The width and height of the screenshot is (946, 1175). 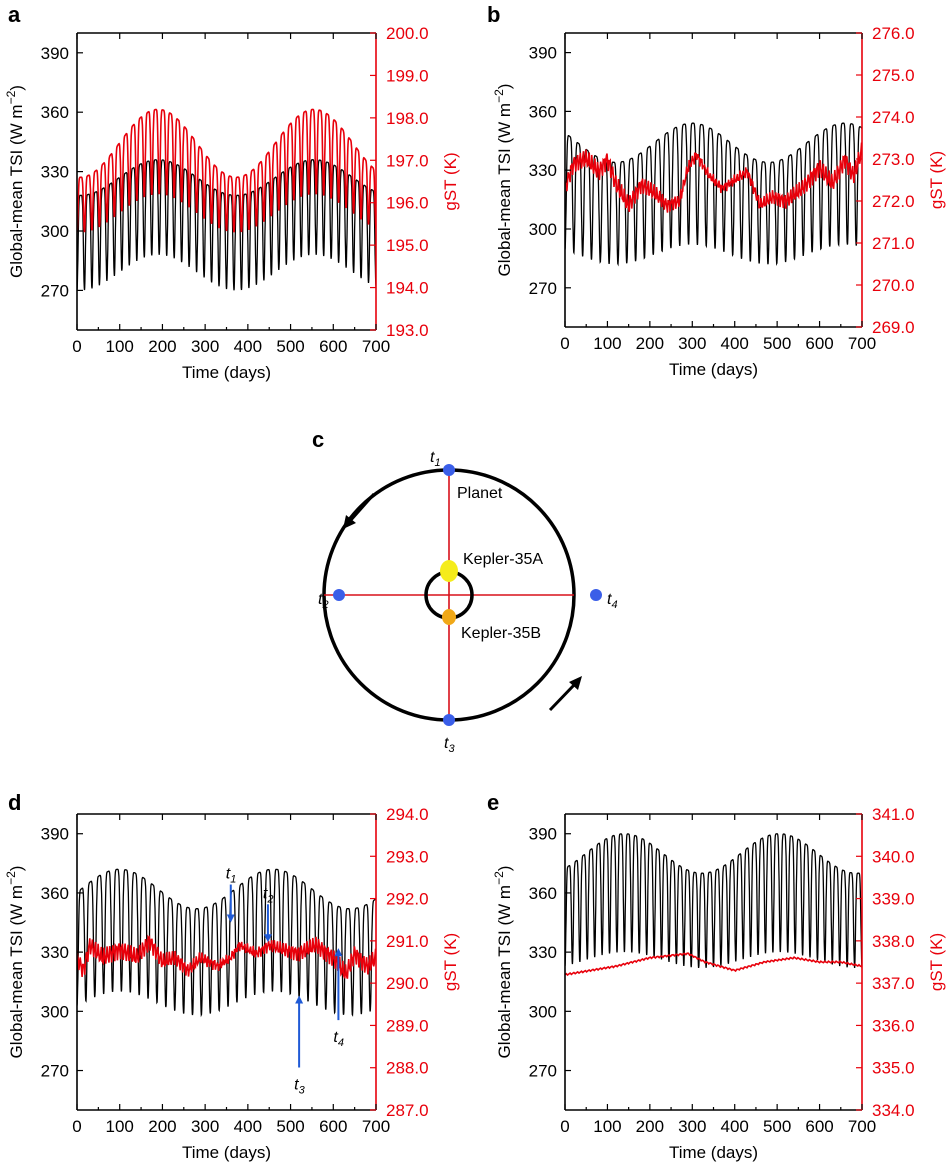 What do you see at coordinates (268, 914) in the screenshot?
I see `annotation-t2: t2` at bounding box center [268, 914].